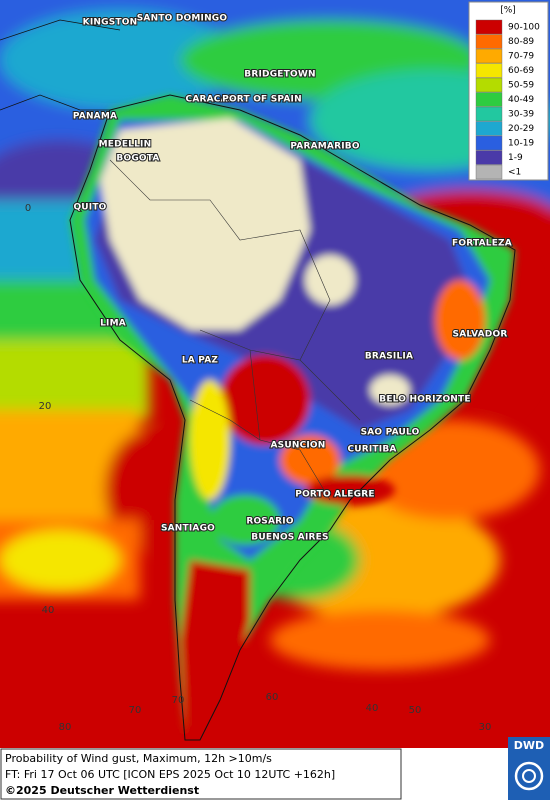 The height and width of the screenshot is (800, 550). What do you see at coordinates (279, 75) in the screenshot?
I see `city-label: BRIDGETOWN` at bounding box center [279, 75].